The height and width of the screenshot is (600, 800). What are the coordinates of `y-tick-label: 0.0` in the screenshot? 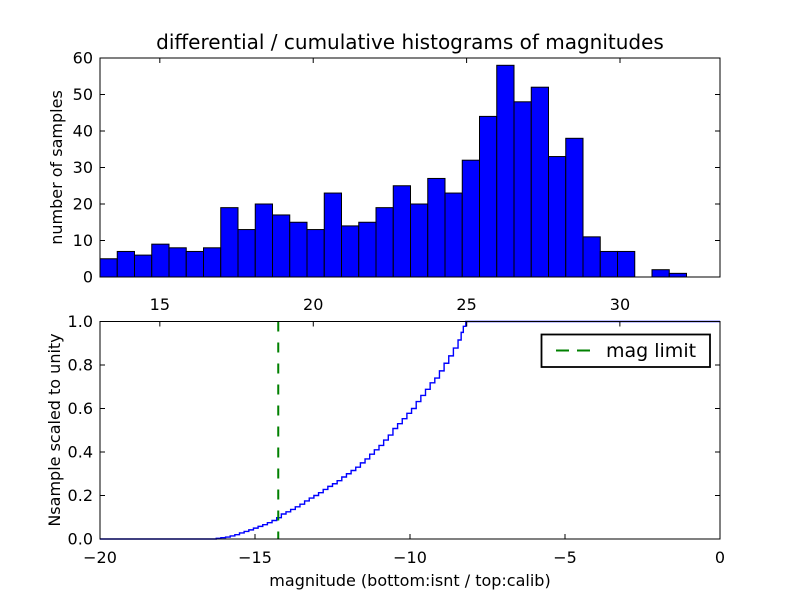 It's located at (80, 539).